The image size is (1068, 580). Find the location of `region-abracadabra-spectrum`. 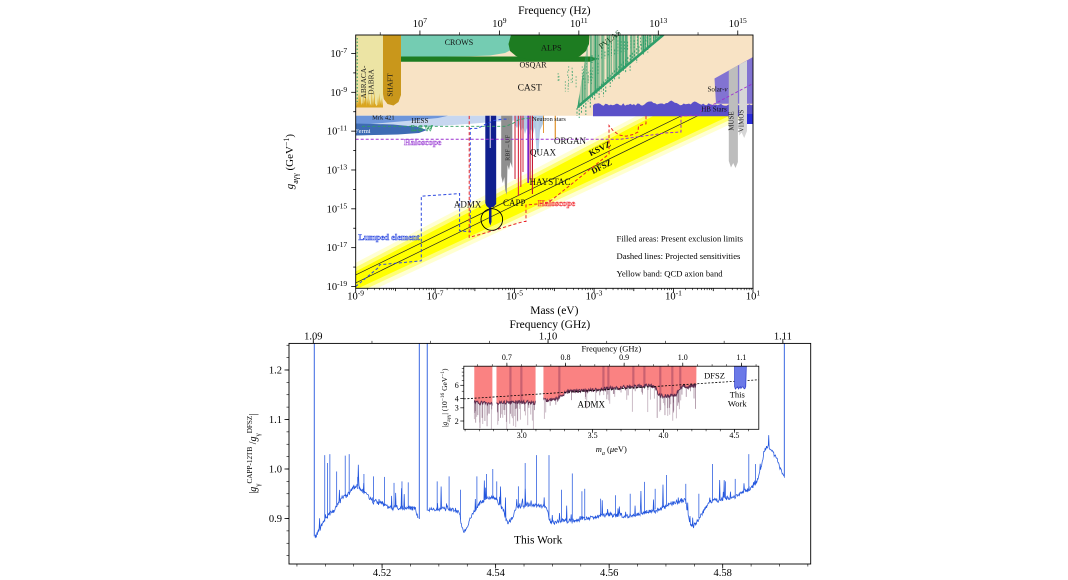

region-abracadabra-spectrum is located at coordinates (369, 96).